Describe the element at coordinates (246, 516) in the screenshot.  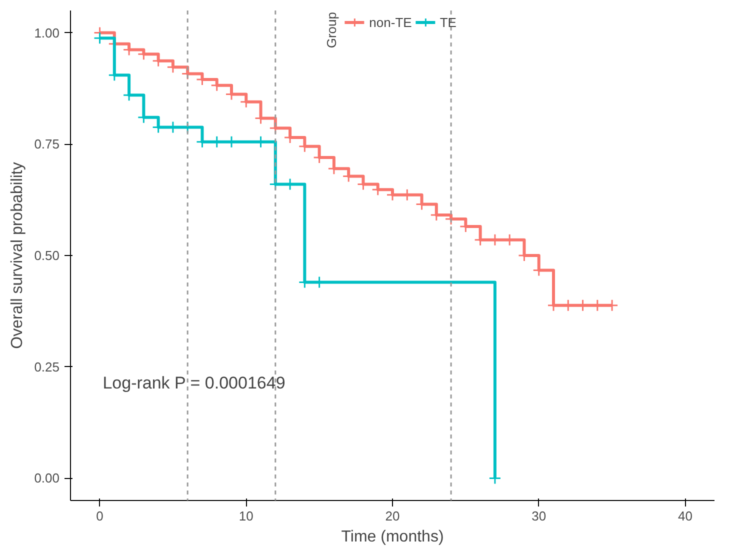
I see `x-tick-label: 10` at that location.